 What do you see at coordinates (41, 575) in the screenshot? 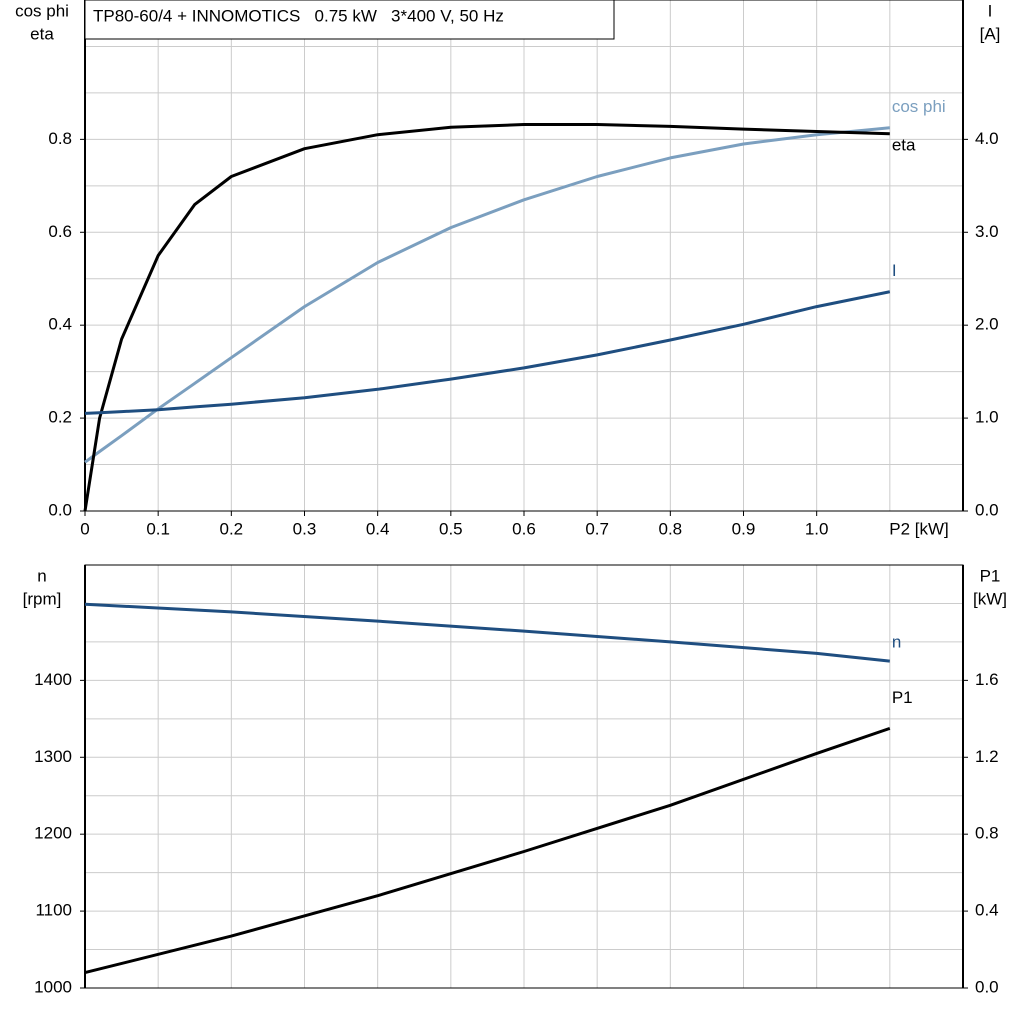
I see `y-axis-label: n` at bounding box center [41, 575].